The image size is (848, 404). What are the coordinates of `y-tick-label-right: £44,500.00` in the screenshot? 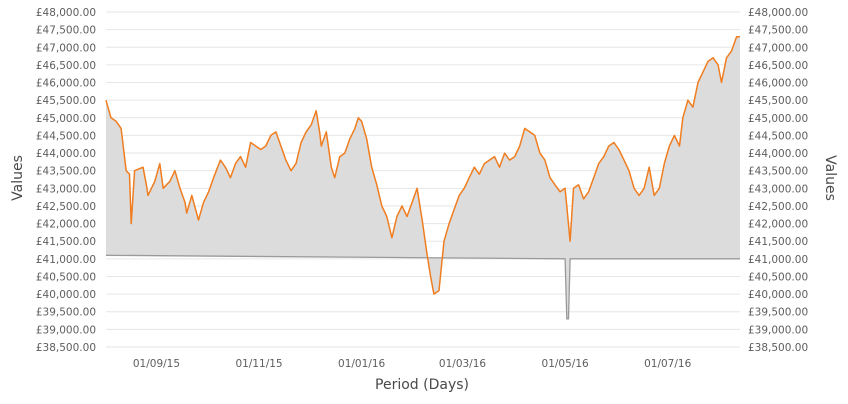 It's located at (778, 136).